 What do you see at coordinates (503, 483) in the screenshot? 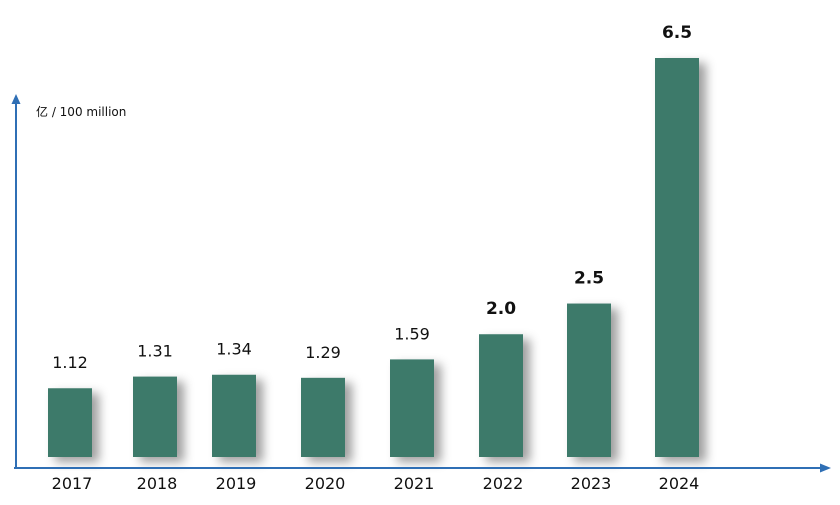
I see `x-tick-label-2022: 2022` at bounding box center [503, 483].